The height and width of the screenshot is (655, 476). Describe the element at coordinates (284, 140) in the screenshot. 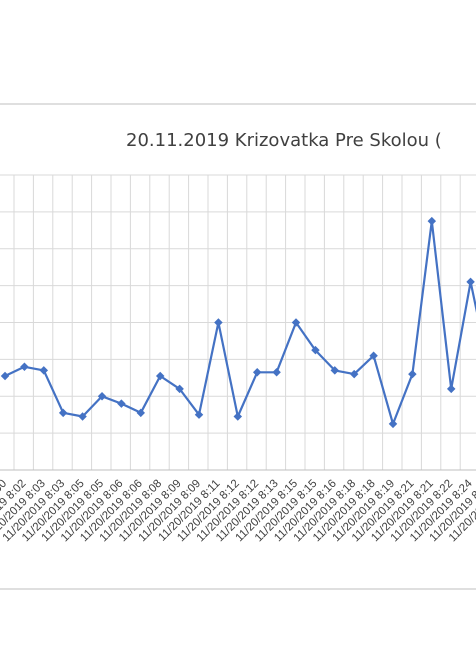

I see `chart-title: 20.11.2019 Krizovatka Pre Skolou (` at that location.